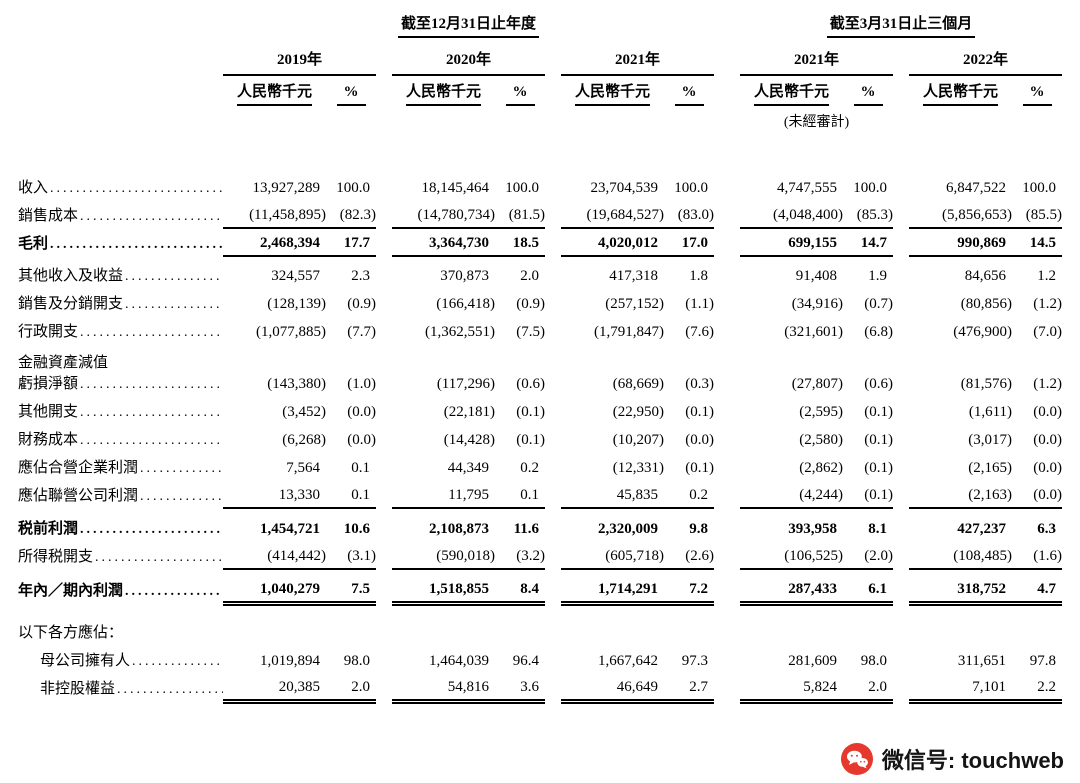 The height and width of the screenshot is (783, 1080). Describe the element at coordinates (612, 302) in the screenshot. I see `value-cell: (257,152)` at that location.